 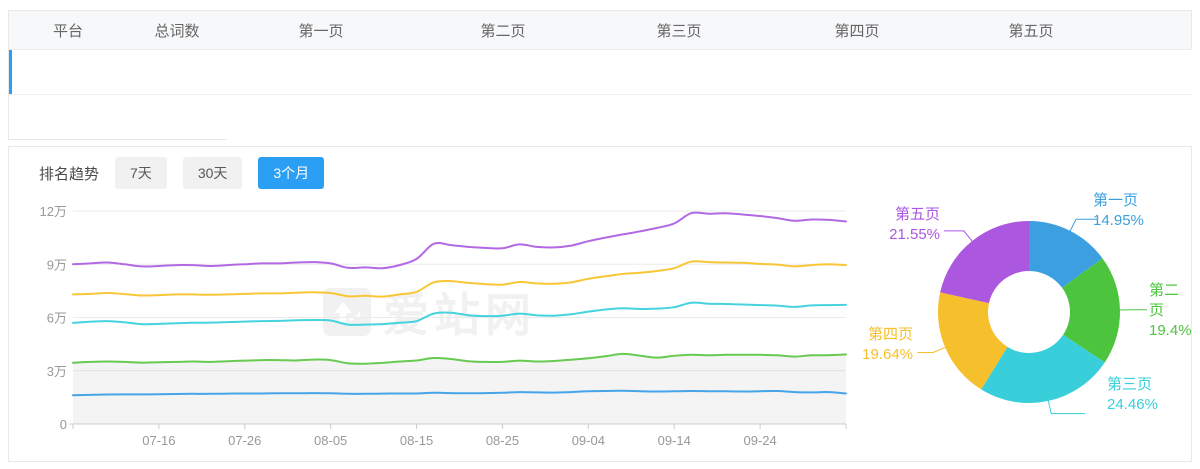 What do you see at coordinates (600, 30) in the screenshot?
I see `table-header-row: 平台 总词数 第一页 第二页 第三页 第四页 第五页` at bounding box center [600, 30].